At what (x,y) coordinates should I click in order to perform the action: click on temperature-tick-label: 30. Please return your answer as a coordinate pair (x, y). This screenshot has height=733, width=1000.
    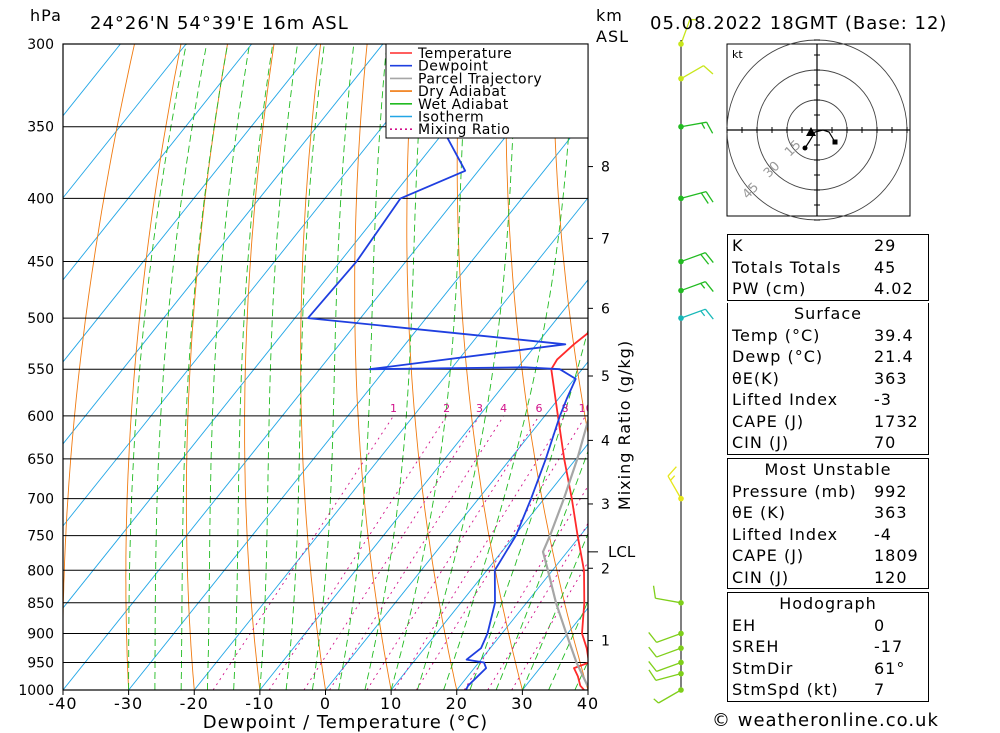
    Looking at the image, I should click on (522, 703).